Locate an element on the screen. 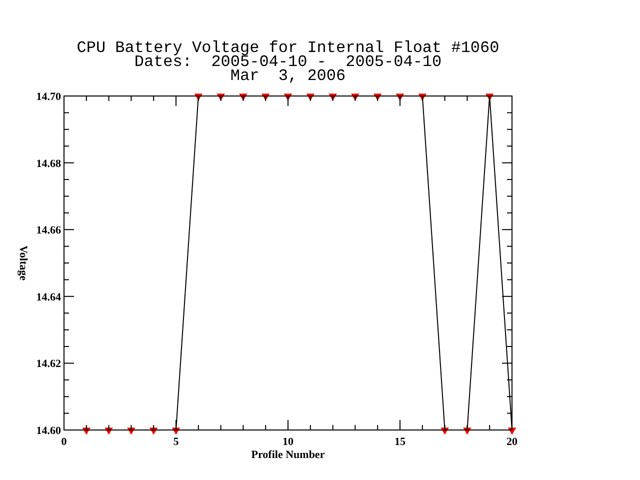 The width and height of the screenshot is (640, 480). x-tick-label: 10 is located at coordinates (288, 442).